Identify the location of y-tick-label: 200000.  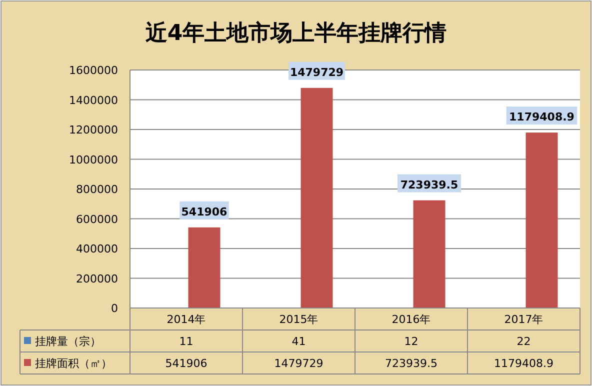
(97, 279).